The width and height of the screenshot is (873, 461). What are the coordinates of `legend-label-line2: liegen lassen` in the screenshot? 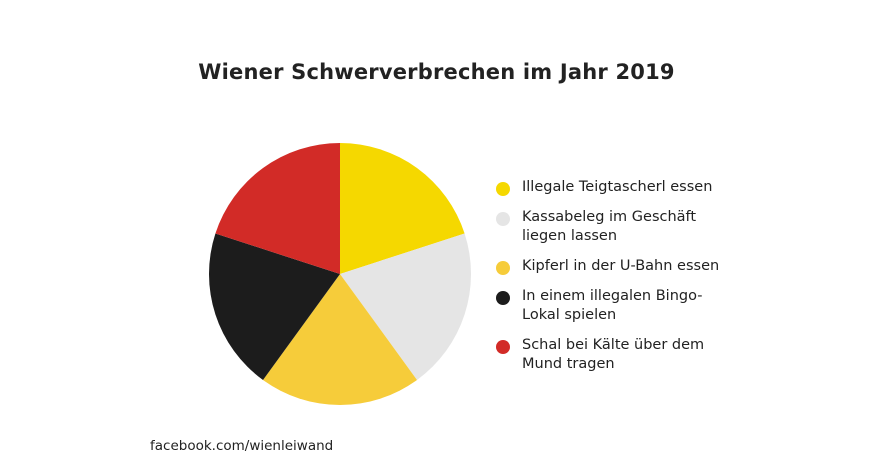 It's located at (570, 236).